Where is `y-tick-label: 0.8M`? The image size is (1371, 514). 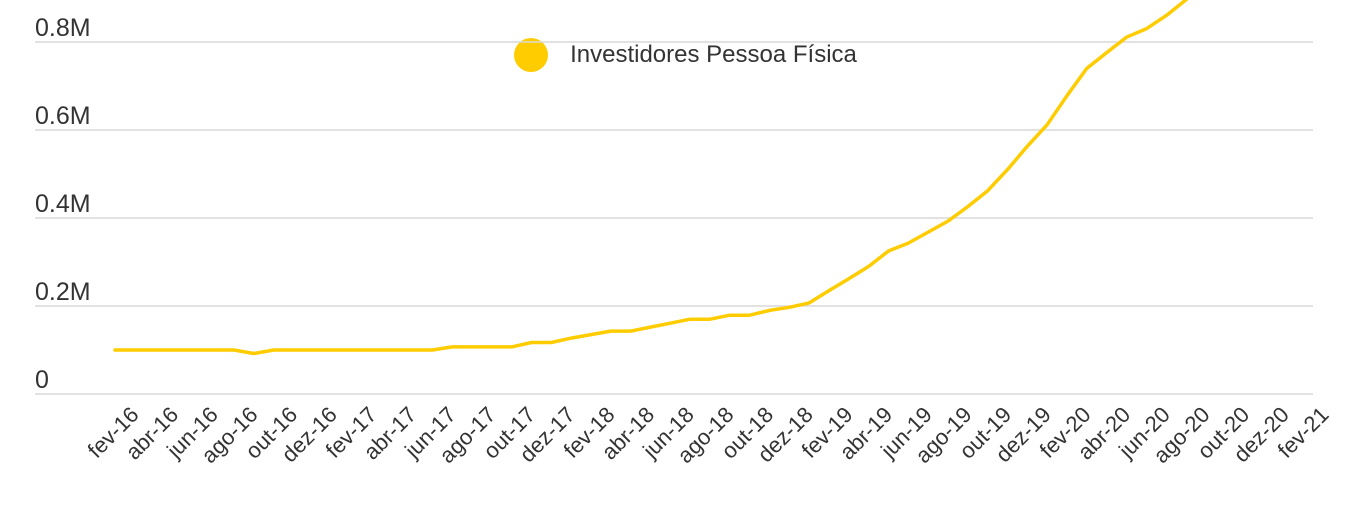 y-tick-label: 0.8M is located at coordinates (63, 28).